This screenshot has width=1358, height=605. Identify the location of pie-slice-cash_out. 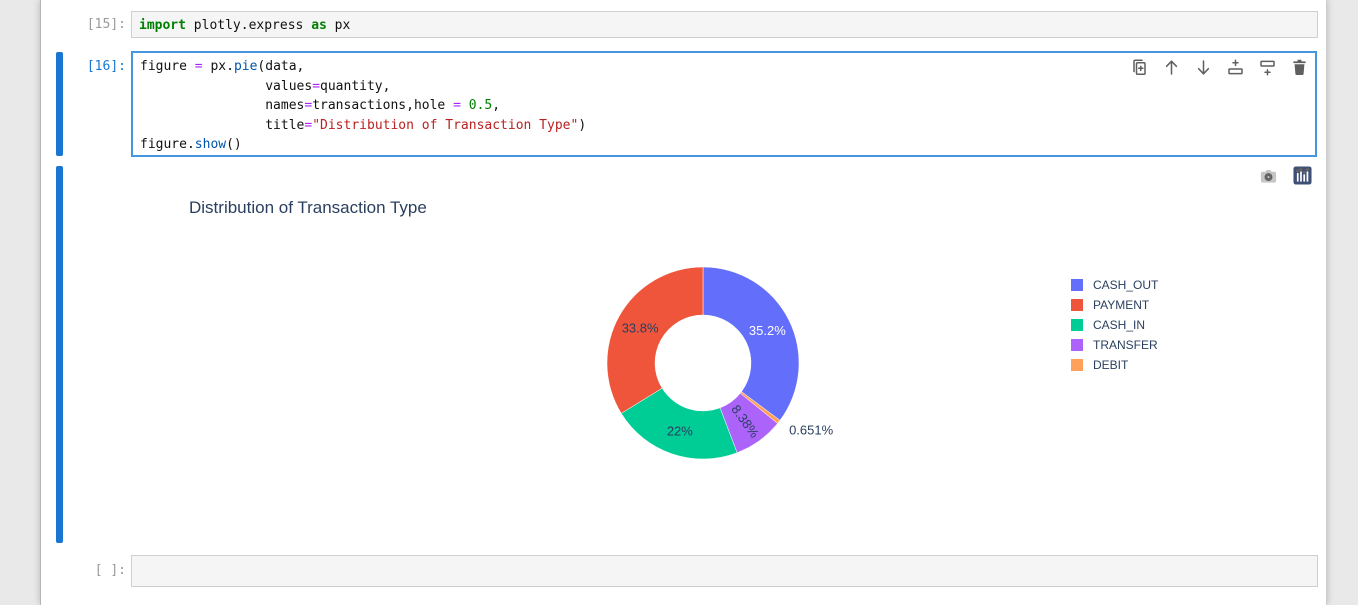
(751, 343).